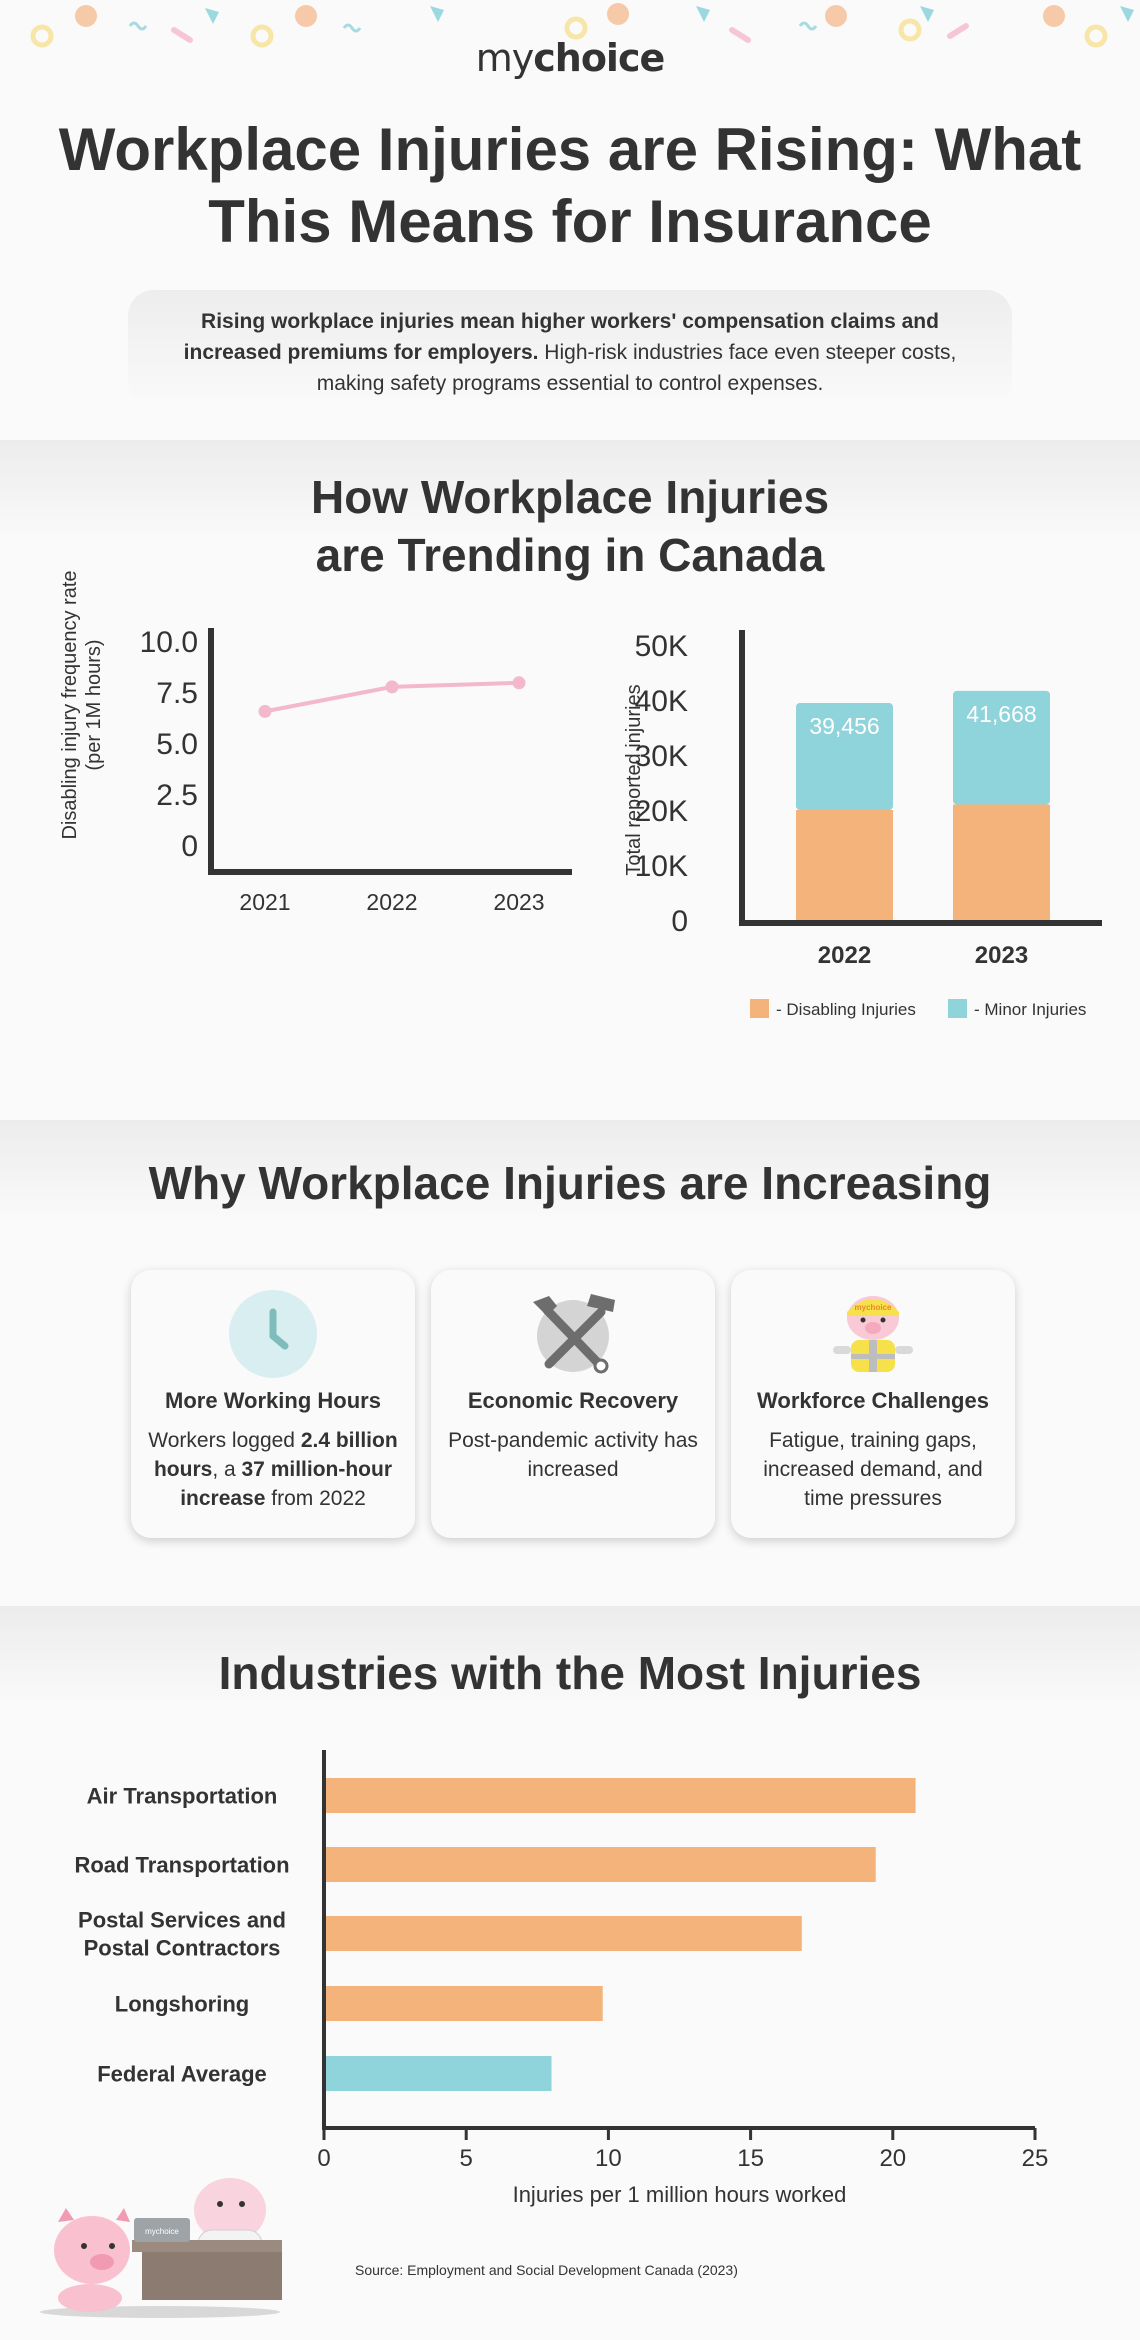  What do you see at coordinates (466, 2158) in the screenshot?
I see `industries-chart-xtick: 5` at bounding box center [466, 2158].